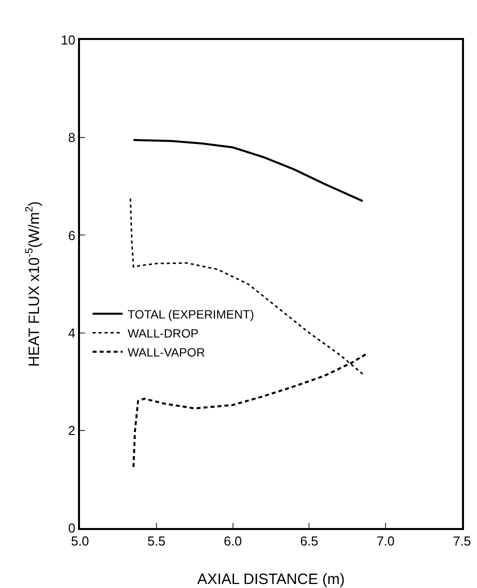 Image resolution: width=477 pixels, height=588 pixels. I want to click on x-tick-label: 5.5, so click(156, 541).